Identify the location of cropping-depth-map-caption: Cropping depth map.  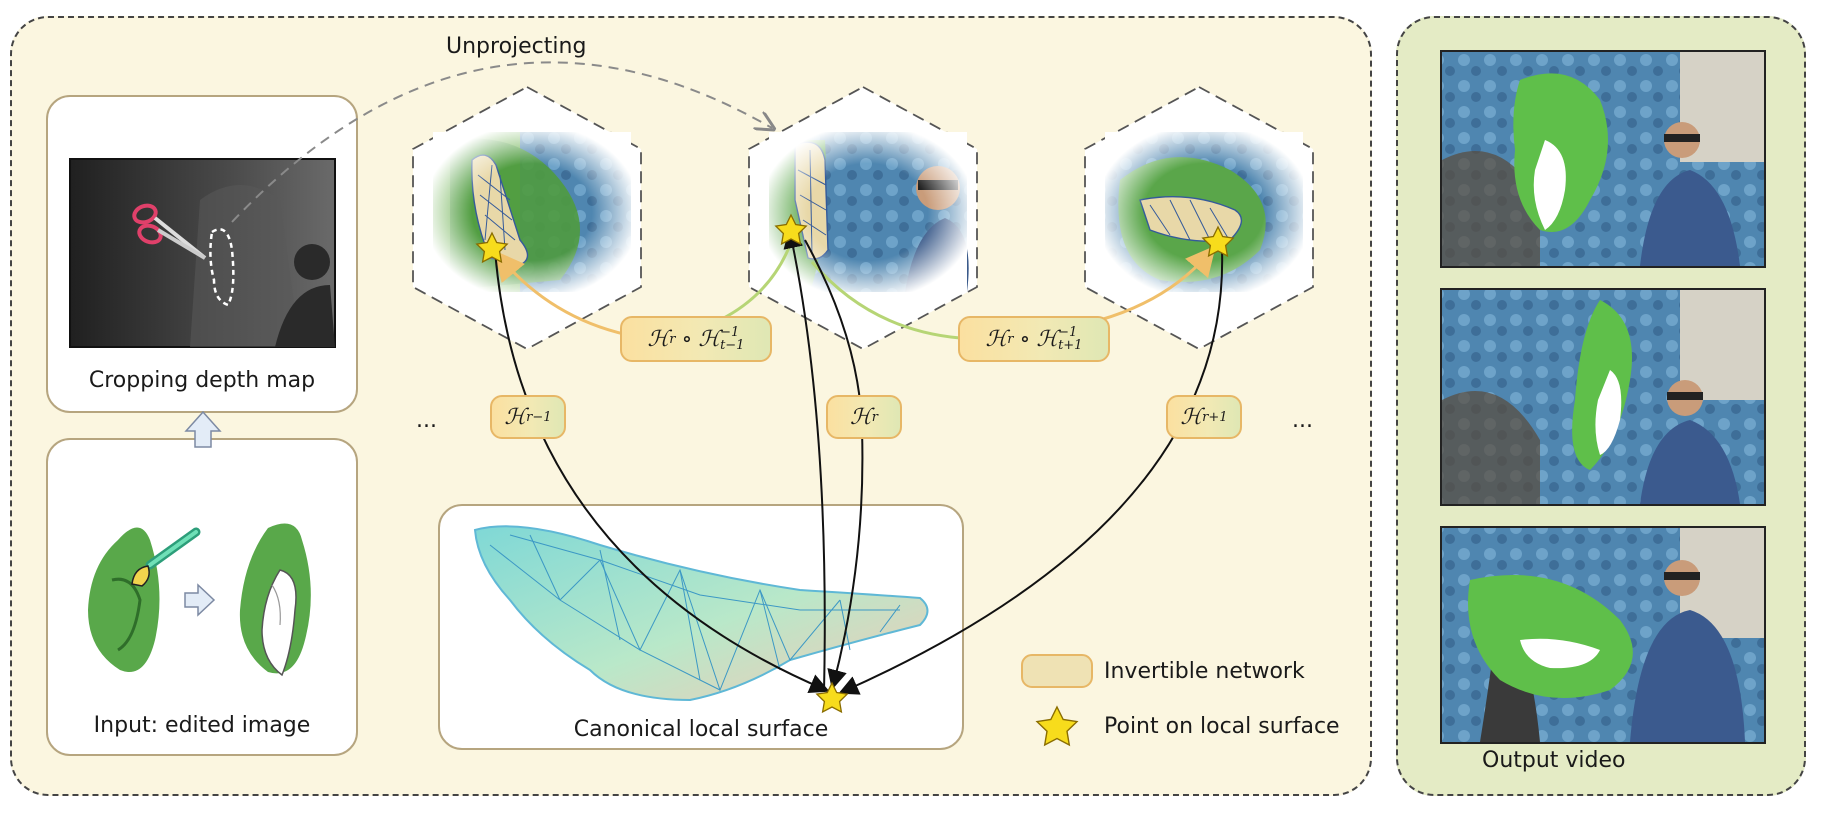
(202, 380).